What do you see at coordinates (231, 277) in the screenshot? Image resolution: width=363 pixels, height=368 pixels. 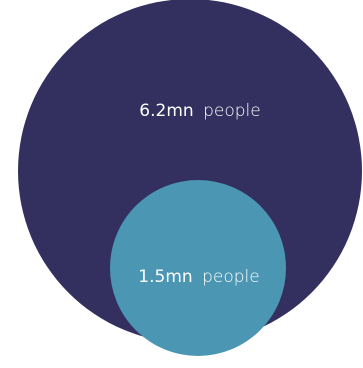 I see `unit-label-1-5mn: people` at bounding box center [231, 277].